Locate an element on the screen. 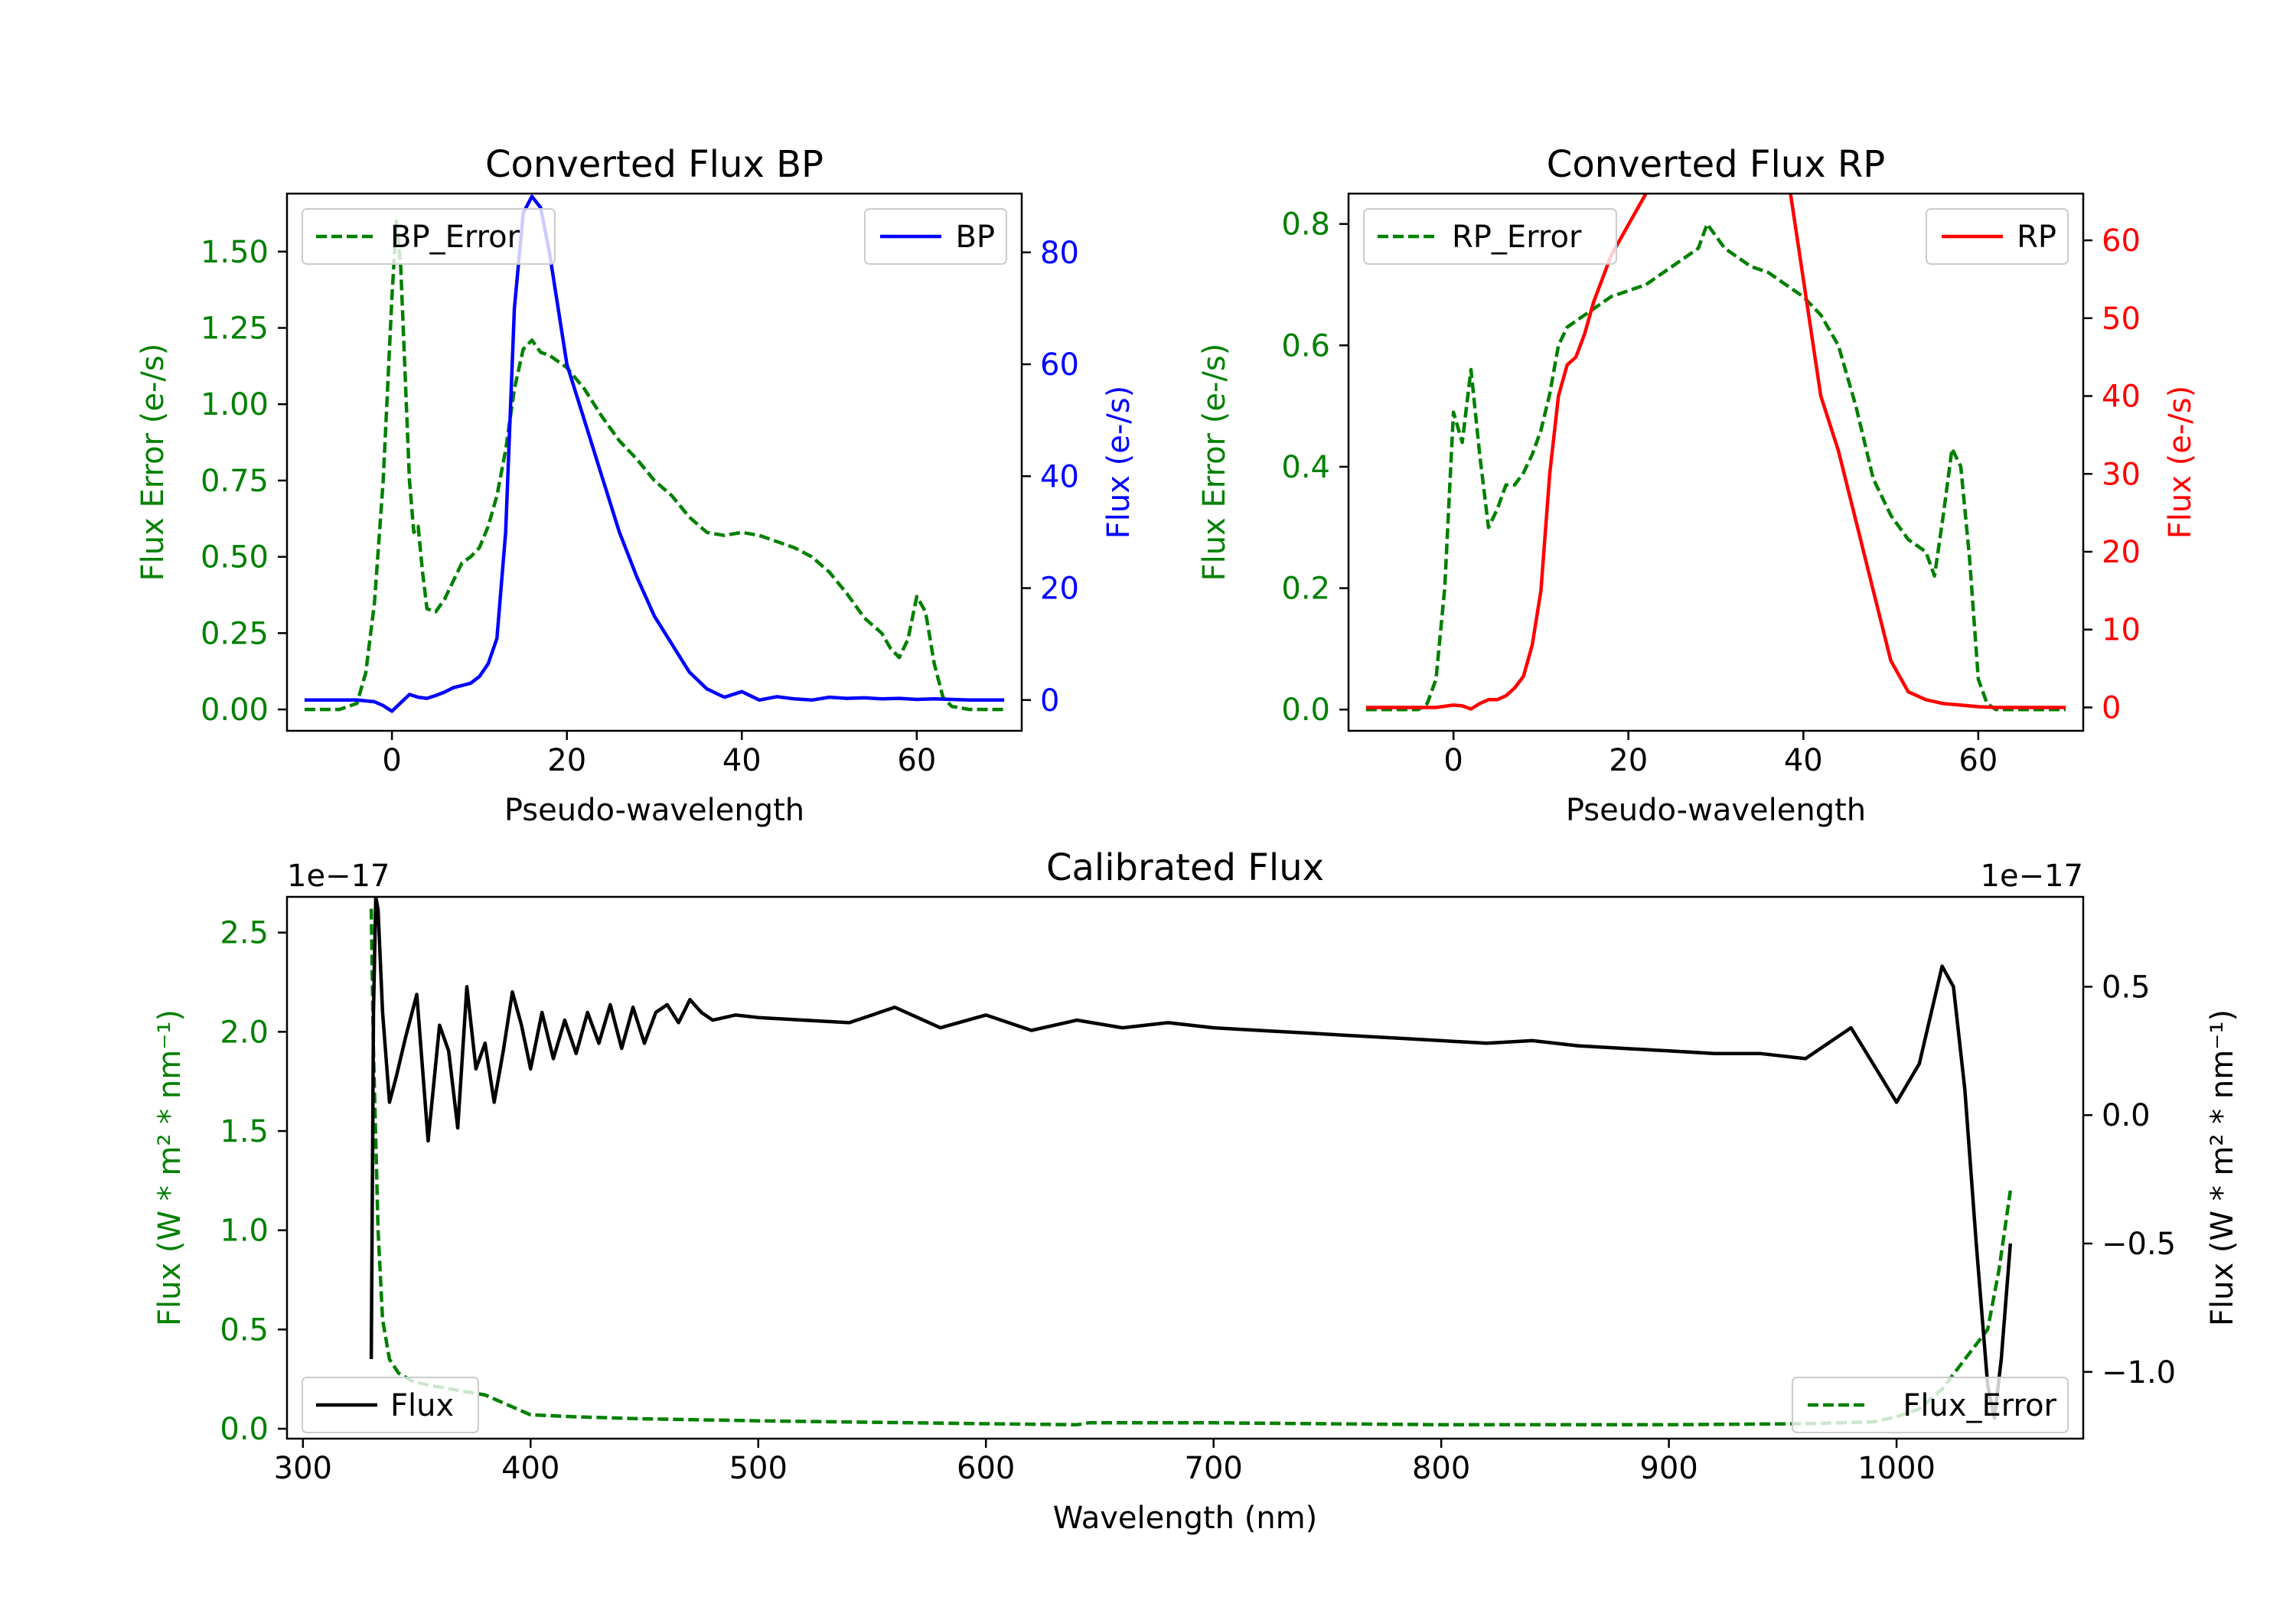 The width and height of the screenshot is (2296, 1607). y-left-tick-label: 0.5 is located at coordinates (244, 1330).